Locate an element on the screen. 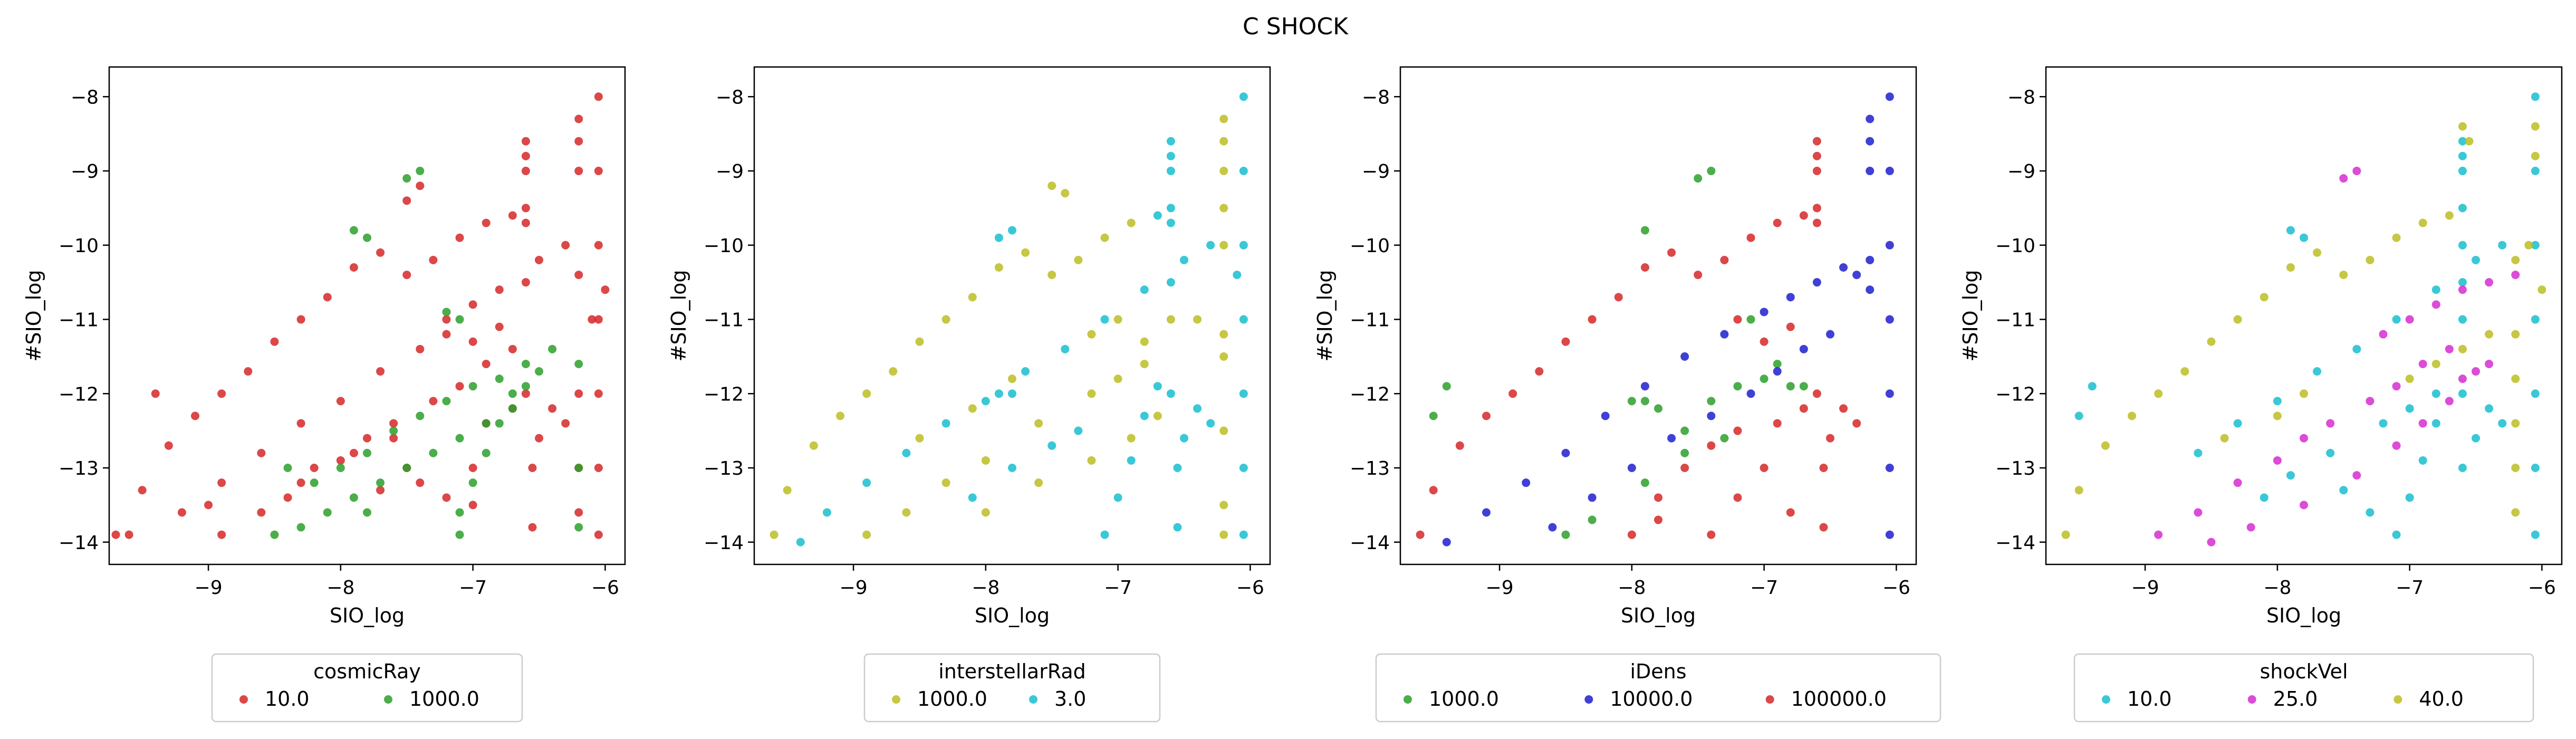  legend-entry-label: 10.0 is located at coordinates (288, 699).